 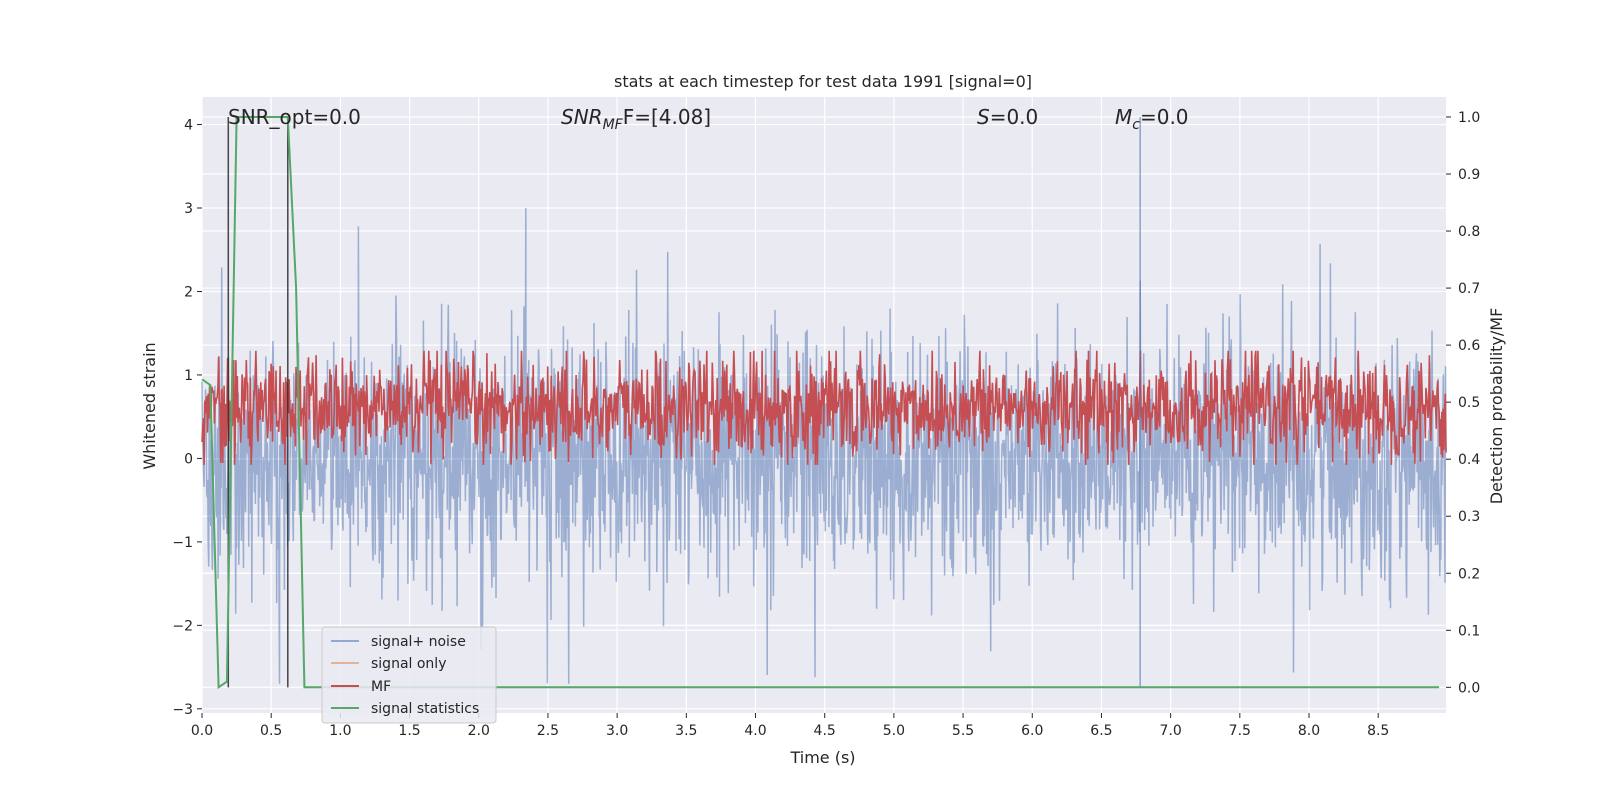 What do you see at coordinates (1469, 403) in the screenshot?
I see `y-right-tick-label: 0.5` at bounding box center [1469, 403].